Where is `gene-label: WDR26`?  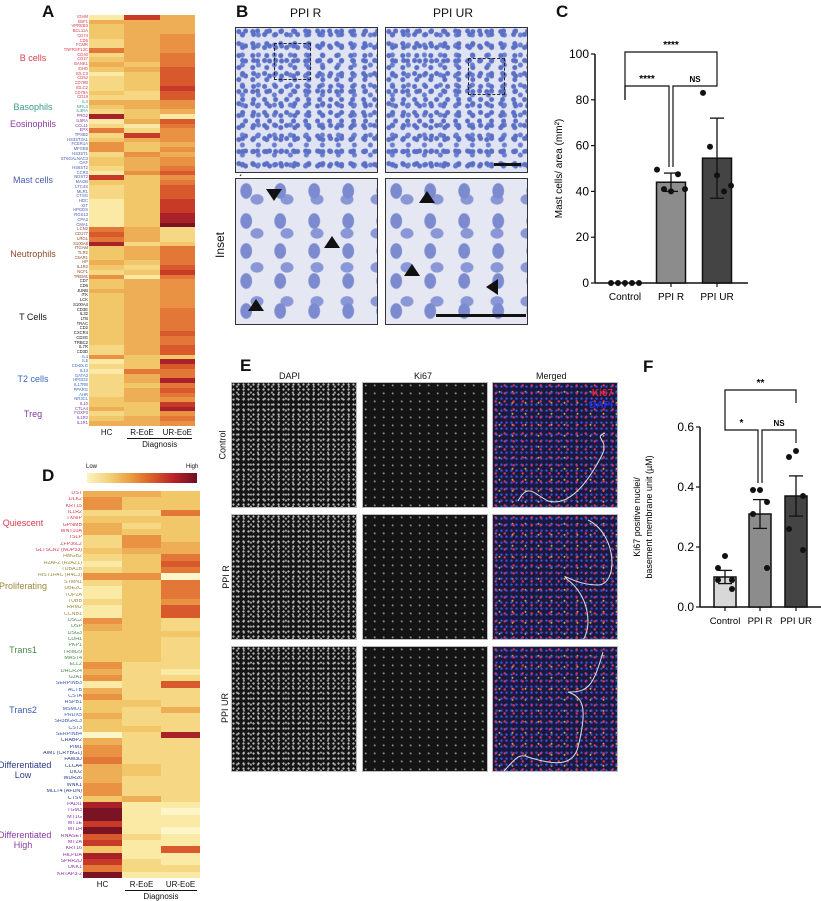 gene-label: WDR26 is located at coordinates (72, 779).